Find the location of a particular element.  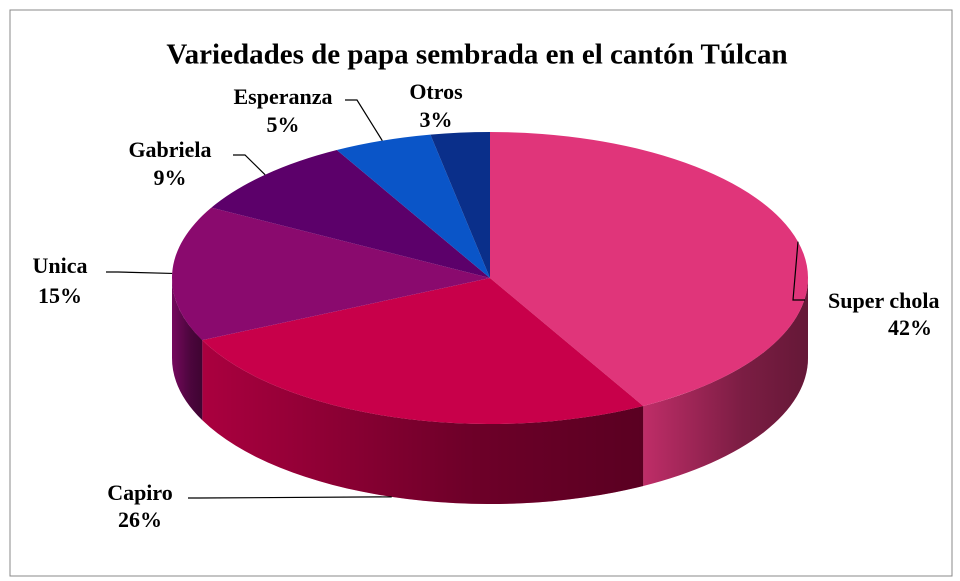

slice-value-label: 26% is located at coordinates (140, 519).